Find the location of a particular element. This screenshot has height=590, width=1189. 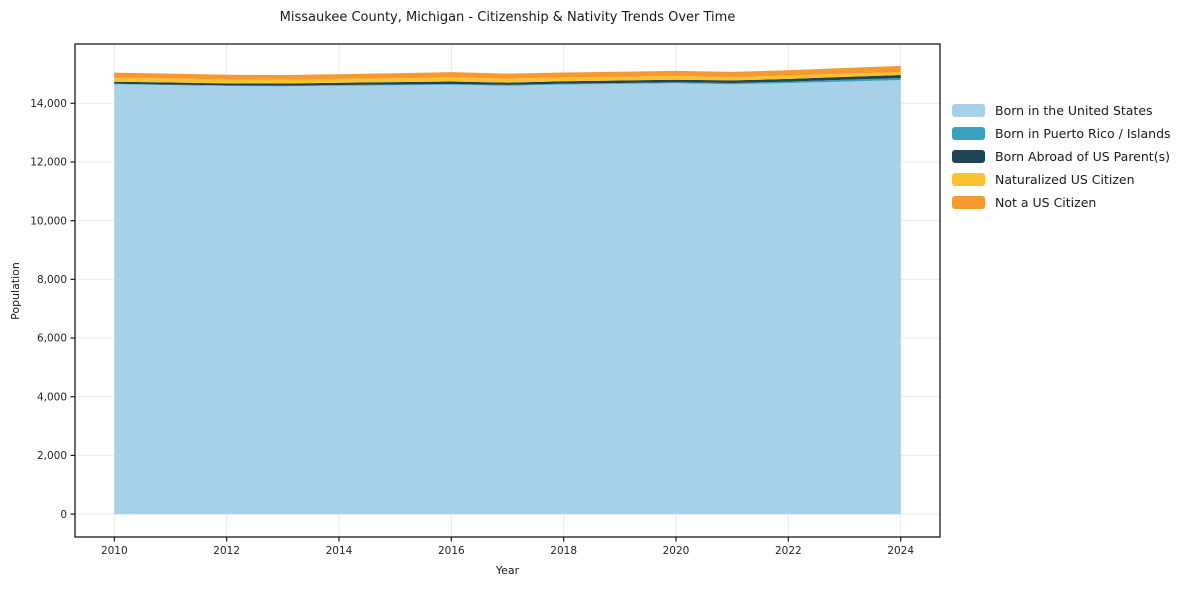

y-tick-label: 4,000 is located at coordinates (52, 397).